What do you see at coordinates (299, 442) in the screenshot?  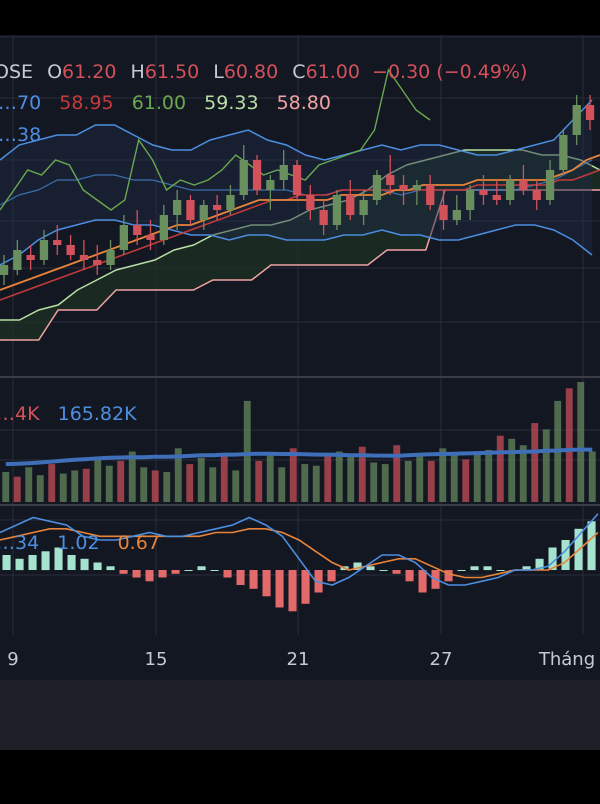 I see `volume-bars` at bounding box center [299, 442].